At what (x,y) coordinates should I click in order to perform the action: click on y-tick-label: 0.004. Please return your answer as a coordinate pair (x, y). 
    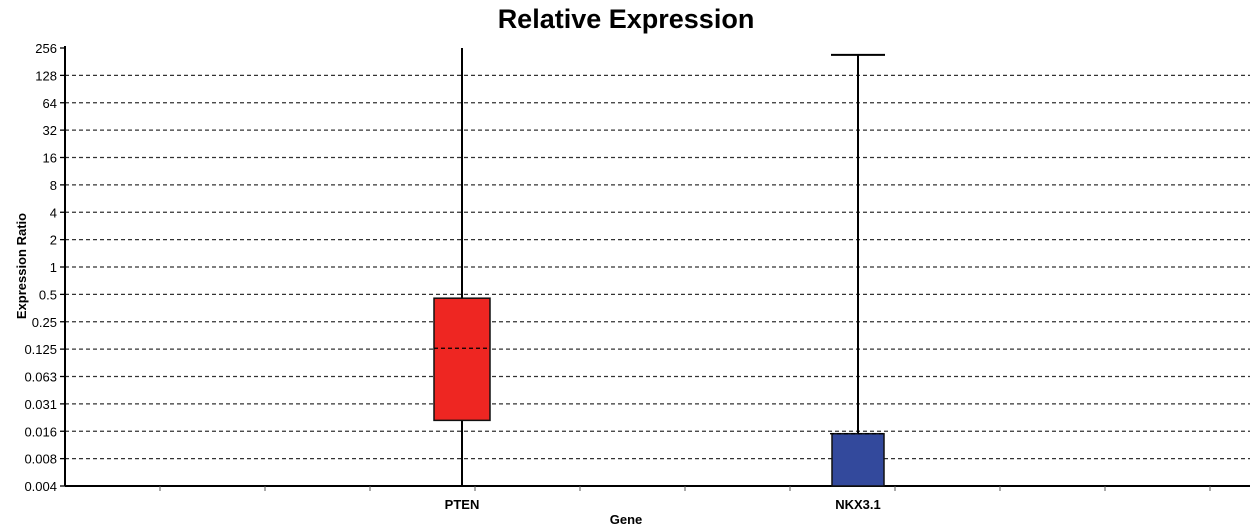
    Looking at the image, I should click on (40, 486).